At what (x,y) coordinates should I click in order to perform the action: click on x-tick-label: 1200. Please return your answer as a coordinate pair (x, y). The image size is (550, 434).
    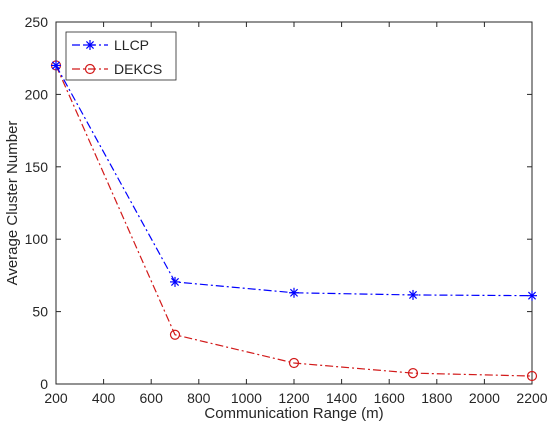
    Looking at the image, I should click on (293, 398).